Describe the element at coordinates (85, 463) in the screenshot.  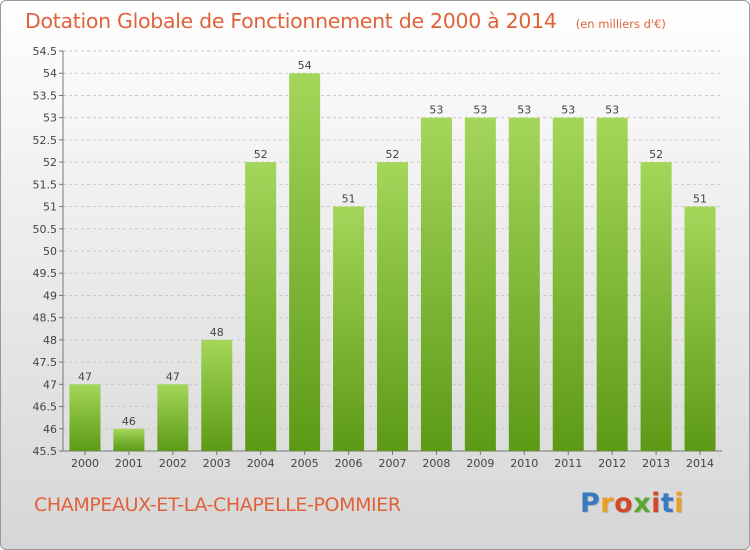
I see `x-tick-label-2000: 2000` at that location.